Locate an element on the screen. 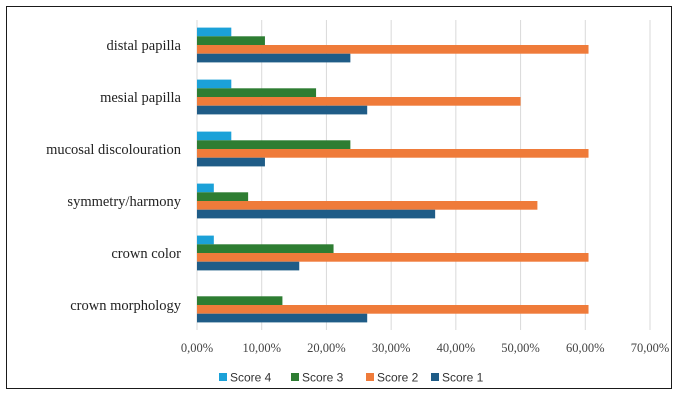 Image resolution: width=680 pixels, height=395 pixels. x-tick-label: 0,00% is located at coordinates (197, 348).